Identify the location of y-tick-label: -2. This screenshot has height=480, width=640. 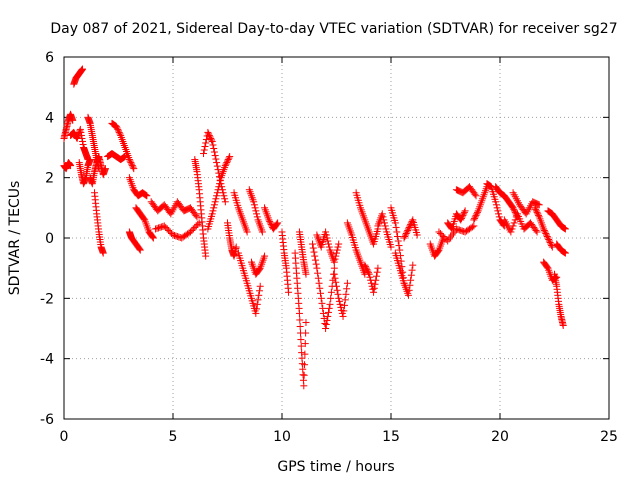
(47, 299).